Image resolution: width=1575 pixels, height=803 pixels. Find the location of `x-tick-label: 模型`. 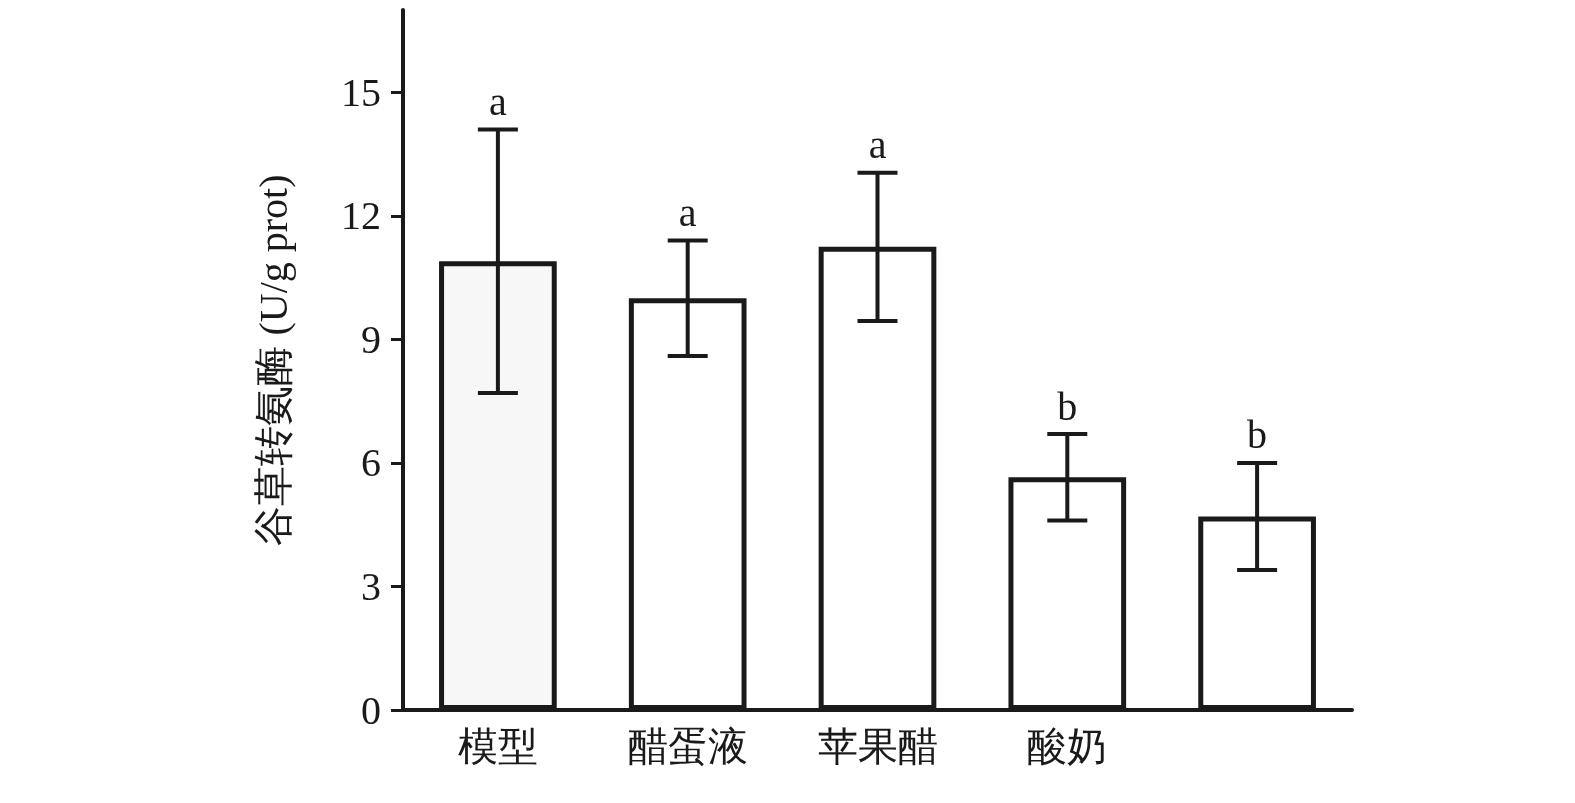

x-tick-label: 模型 is located at coordinates (497, 746).